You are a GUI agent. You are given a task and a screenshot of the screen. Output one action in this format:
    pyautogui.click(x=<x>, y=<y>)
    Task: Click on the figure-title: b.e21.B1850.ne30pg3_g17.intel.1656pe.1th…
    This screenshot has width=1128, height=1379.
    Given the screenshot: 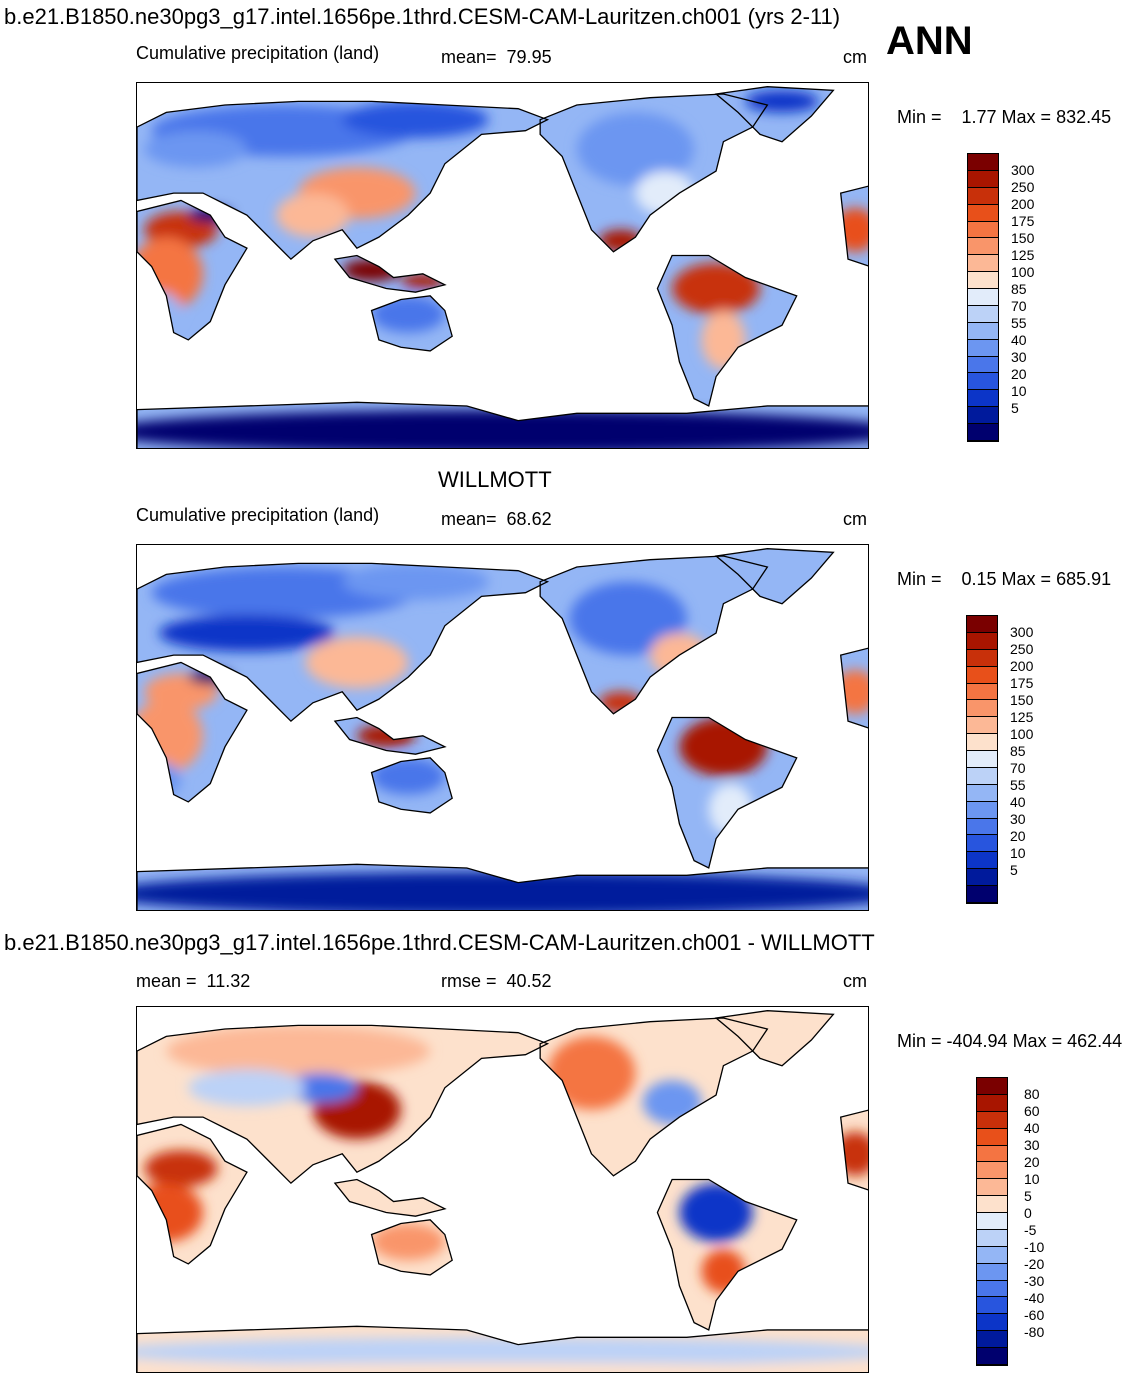 What is the action you would take?
    pyautogui.click(x=422, y=16)
    